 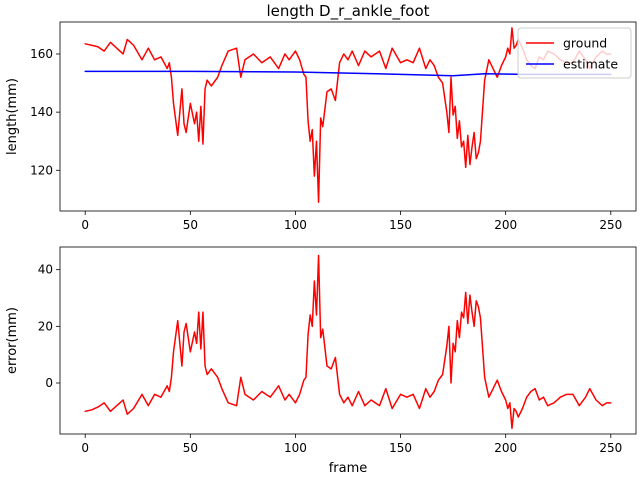 I want to click on y-tick-label: 40, so click(x=45, y=270).